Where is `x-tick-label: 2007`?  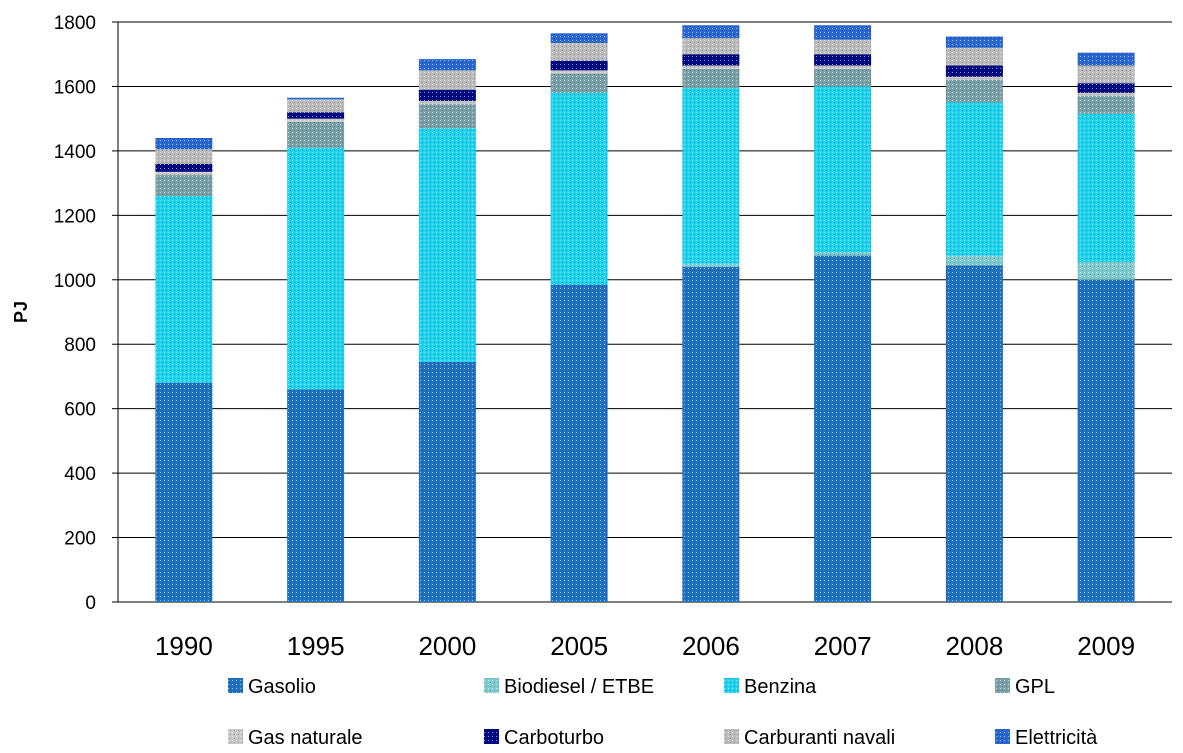 x-tick-label: 2007 is located at coordinates (843, 646).